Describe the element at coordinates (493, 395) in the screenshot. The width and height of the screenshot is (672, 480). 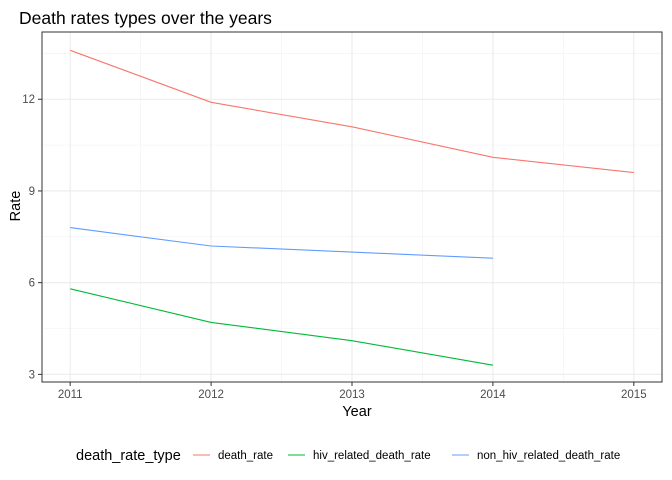
I see `x-tick-label: 2014` at that location.